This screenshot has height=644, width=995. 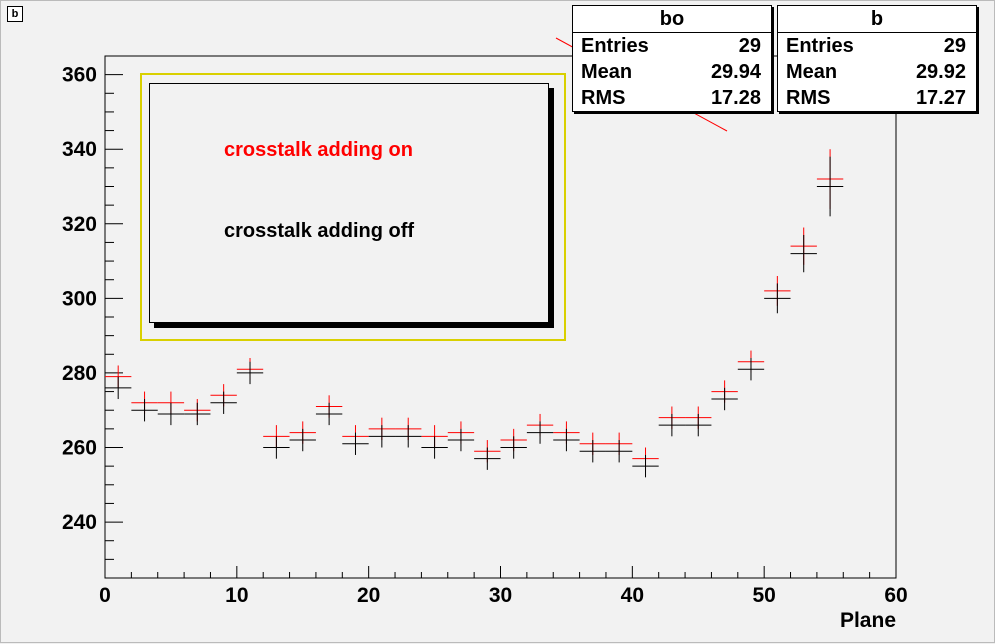 I want to click on legend: crosstalk adding on crosstalk adding off, so click(x=349, y=203).